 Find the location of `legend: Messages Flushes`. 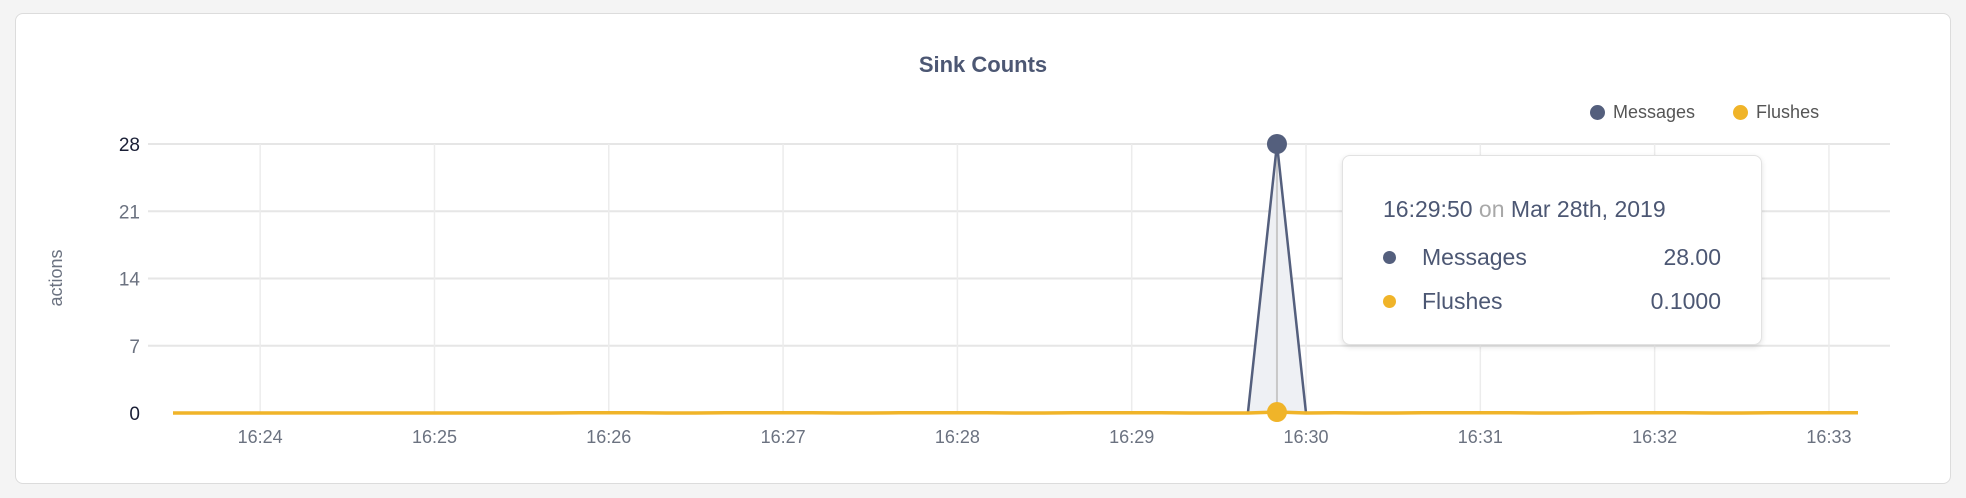

legend: Messages Flushes is located at coordinates (1704, 112).